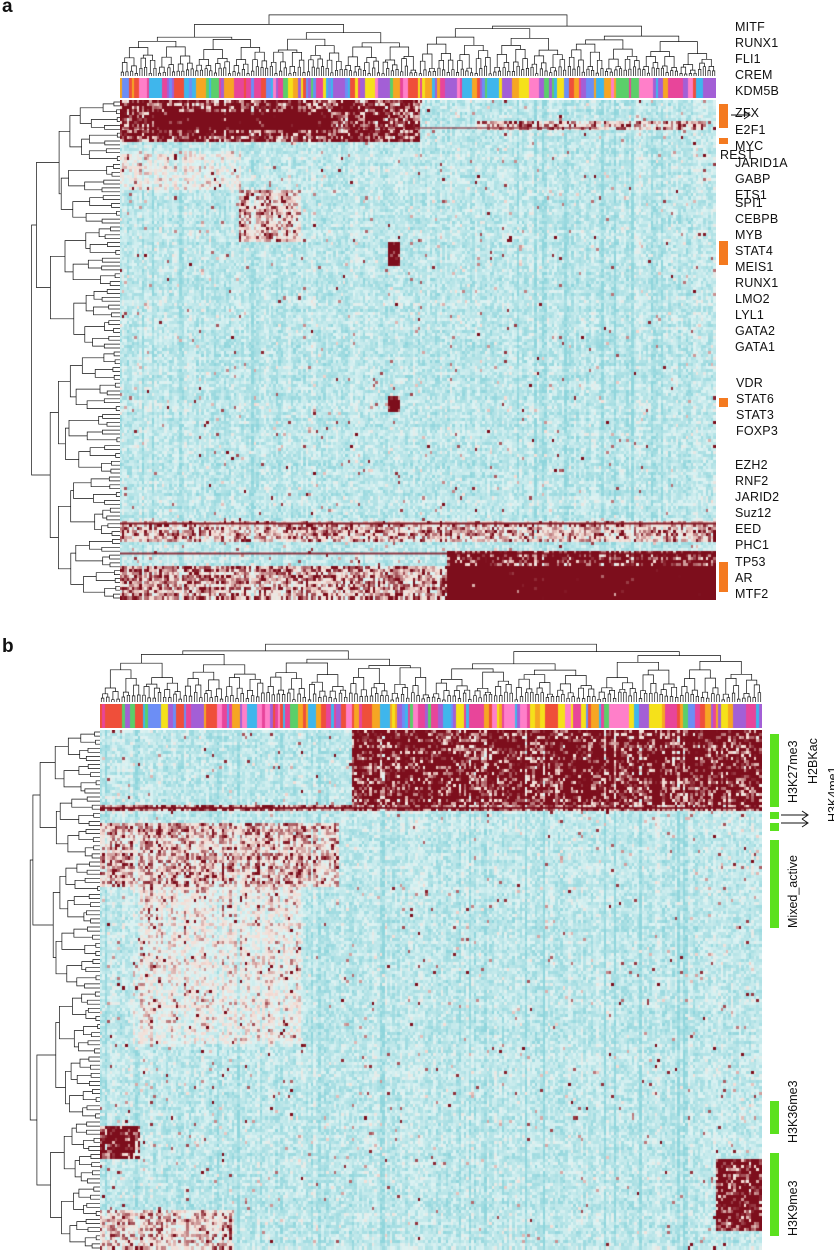  Describe the element at coordinates (750, 562) in the screenshot. I see `panel-a-label: TP53` at that location.